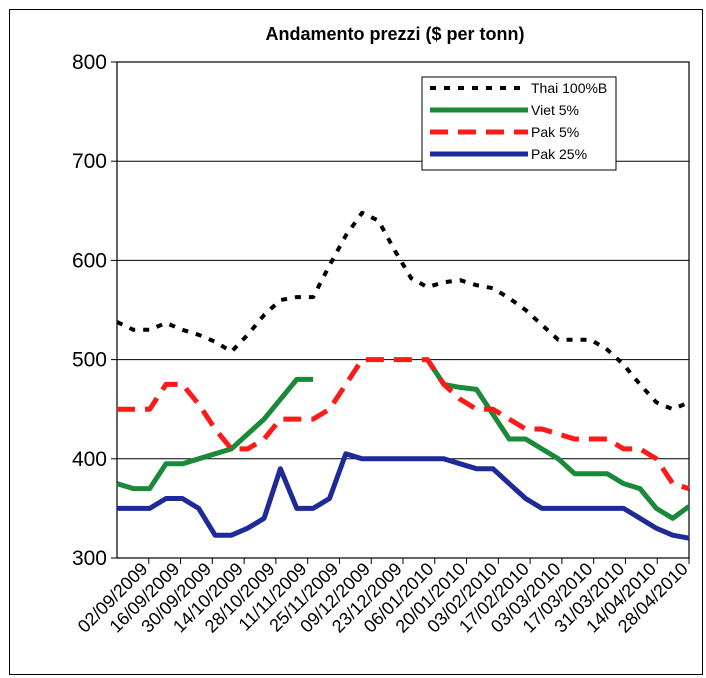 This screenshot has height=678, width=706. Describe the element at coordinates (89, 260) in the screenshot. I see `y-tick-label: 600` at that location.